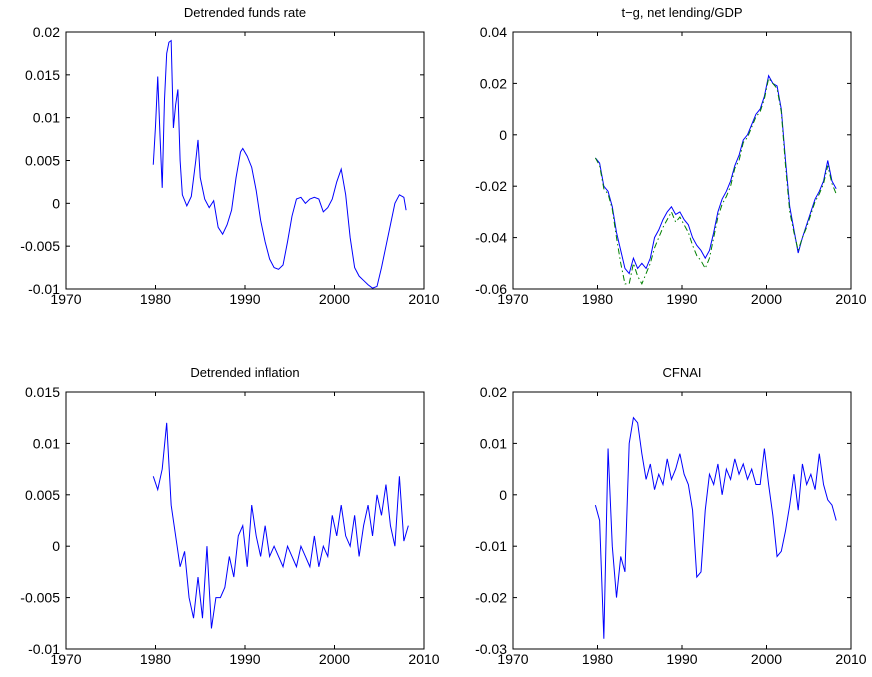 This screenshot has height=677, width=872. Describe the element at coordinates (681, 12) in the screenshot. I see `chart-title: t−g, net lending/GDP` at that location.